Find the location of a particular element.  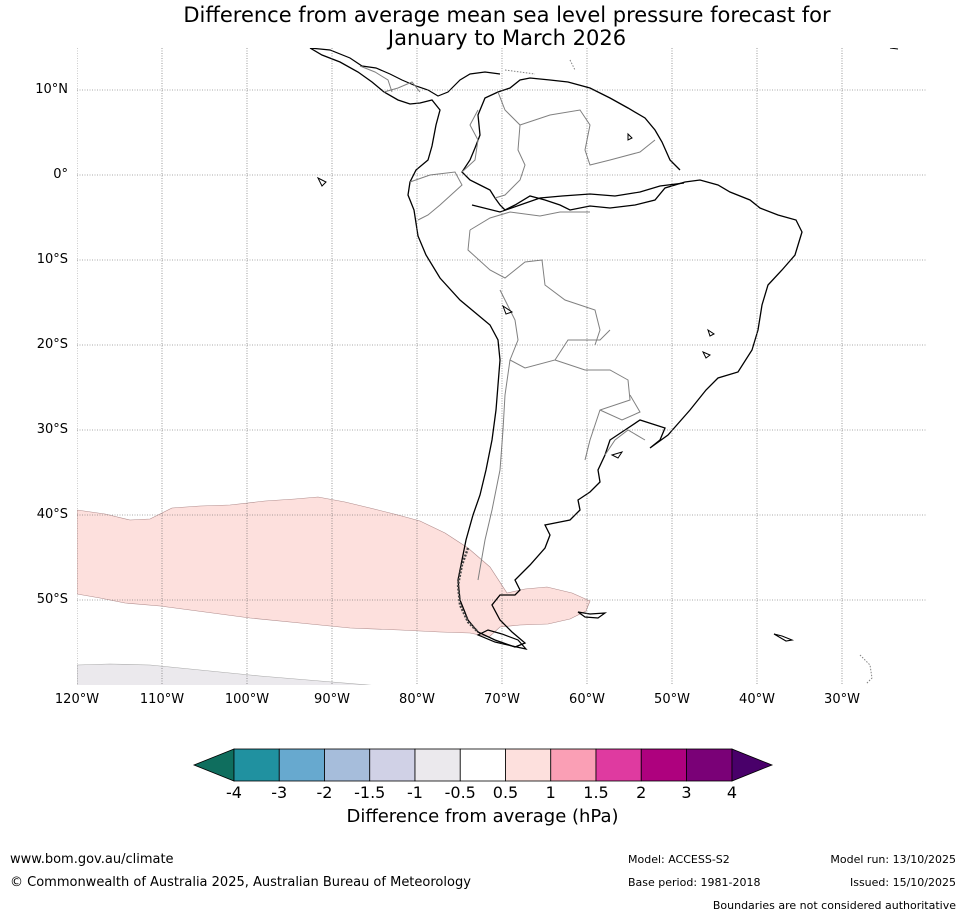

model-run-date: Model run: 13/10/2025 is located at coordinates (893, 859).